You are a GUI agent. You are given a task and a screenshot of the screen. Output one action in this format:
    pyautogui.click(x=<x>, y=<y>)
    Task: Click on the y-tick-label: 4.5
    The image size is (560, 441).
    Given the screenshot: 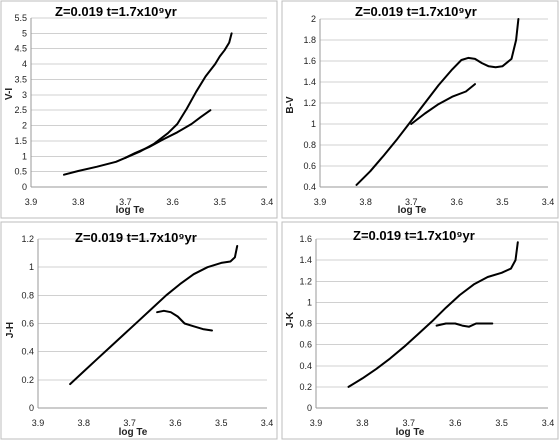 What is the action you would take?
    pyautogui.click(x=20, y=49)
    